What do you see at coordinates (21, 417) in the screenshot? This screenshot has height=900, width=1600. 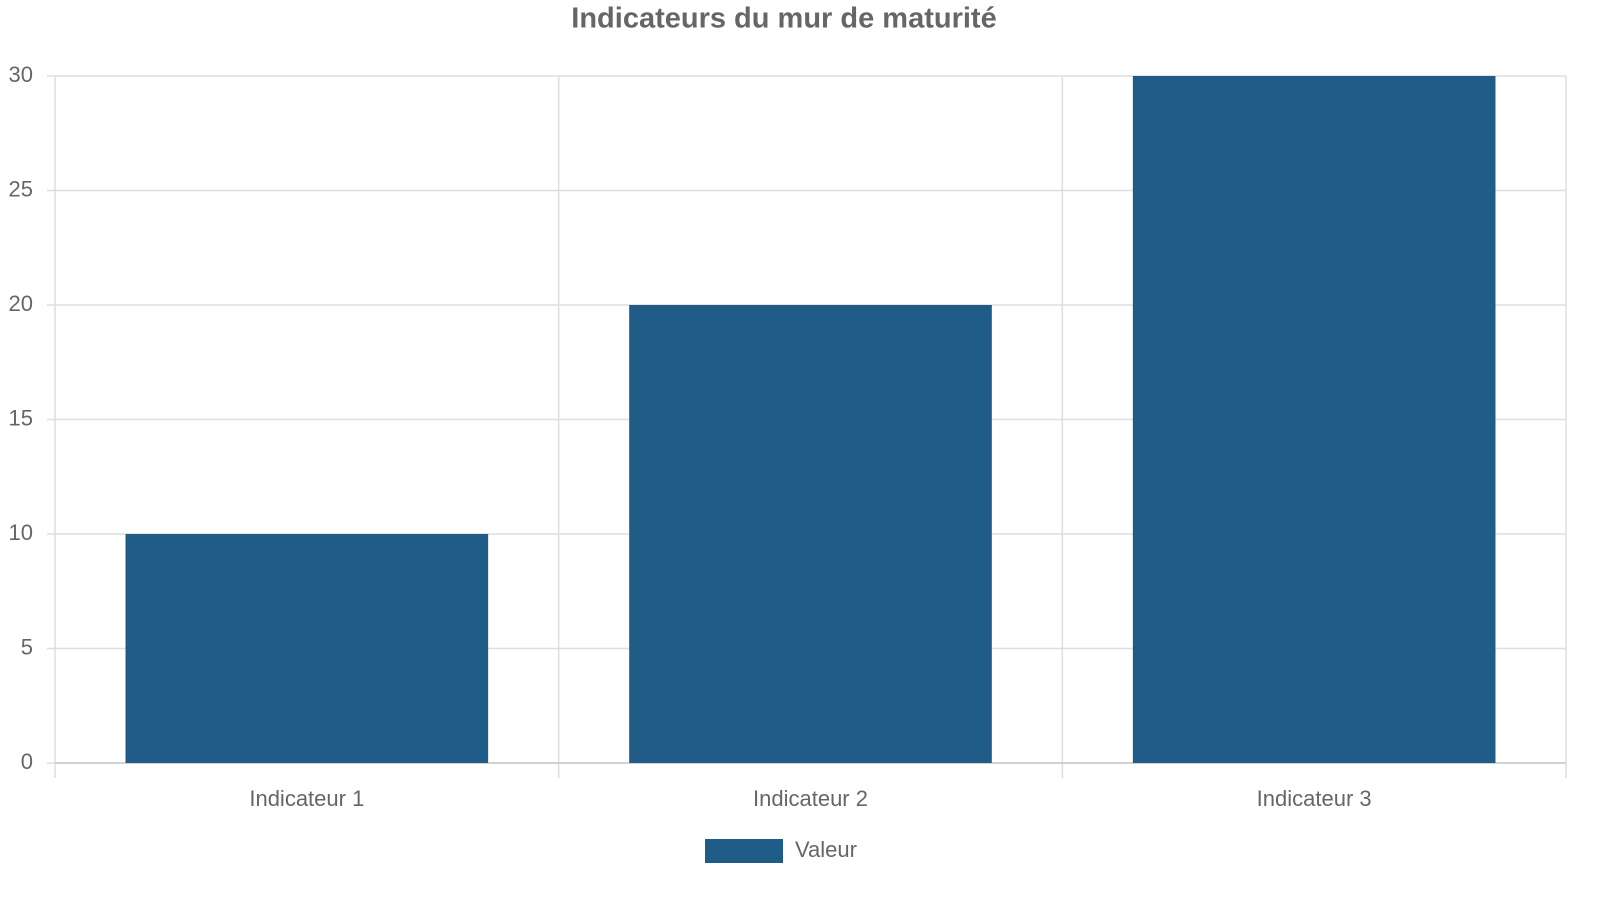 I see `y-tick-label: 15` at bounding box center [21, 417].